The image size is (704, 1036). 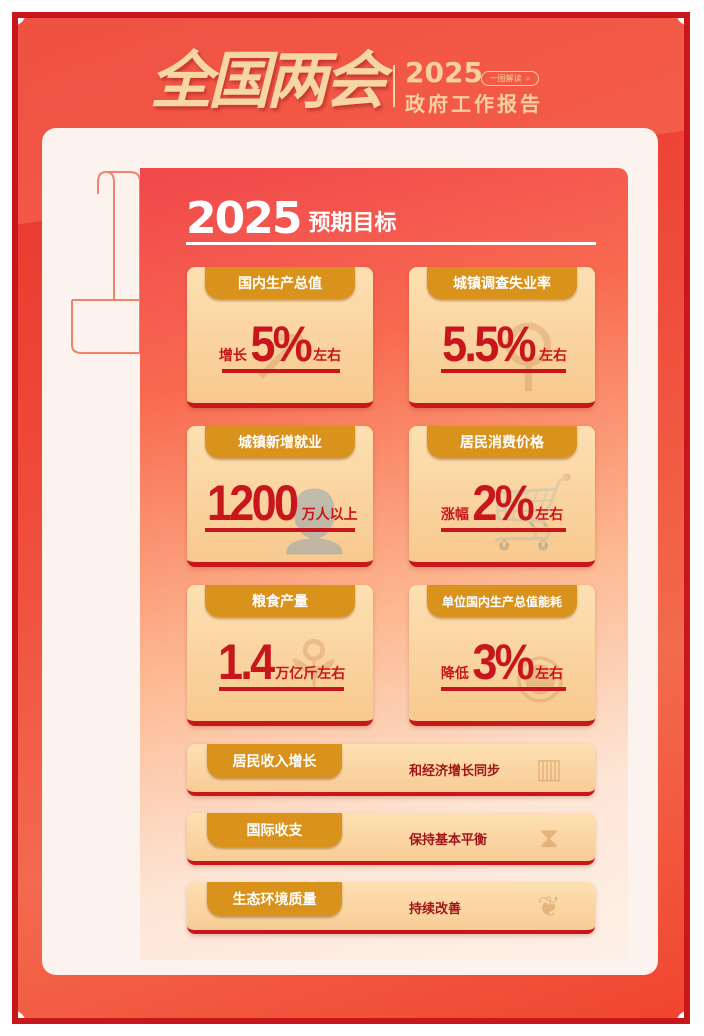 I want to click on card-value: 2%, so click(x=503, y=503).